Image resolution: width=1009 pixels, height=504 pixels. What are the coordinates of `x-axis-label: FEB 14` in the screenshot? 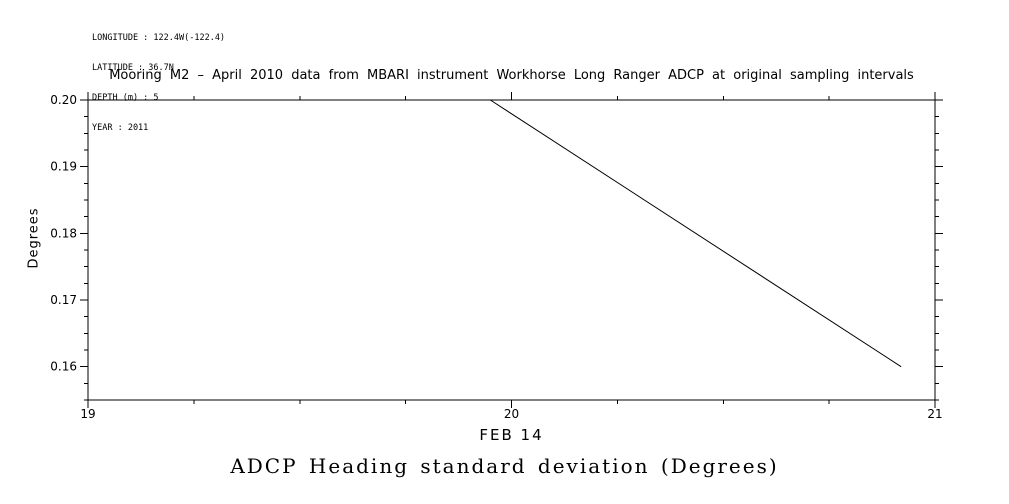 It's located at (511, 435).